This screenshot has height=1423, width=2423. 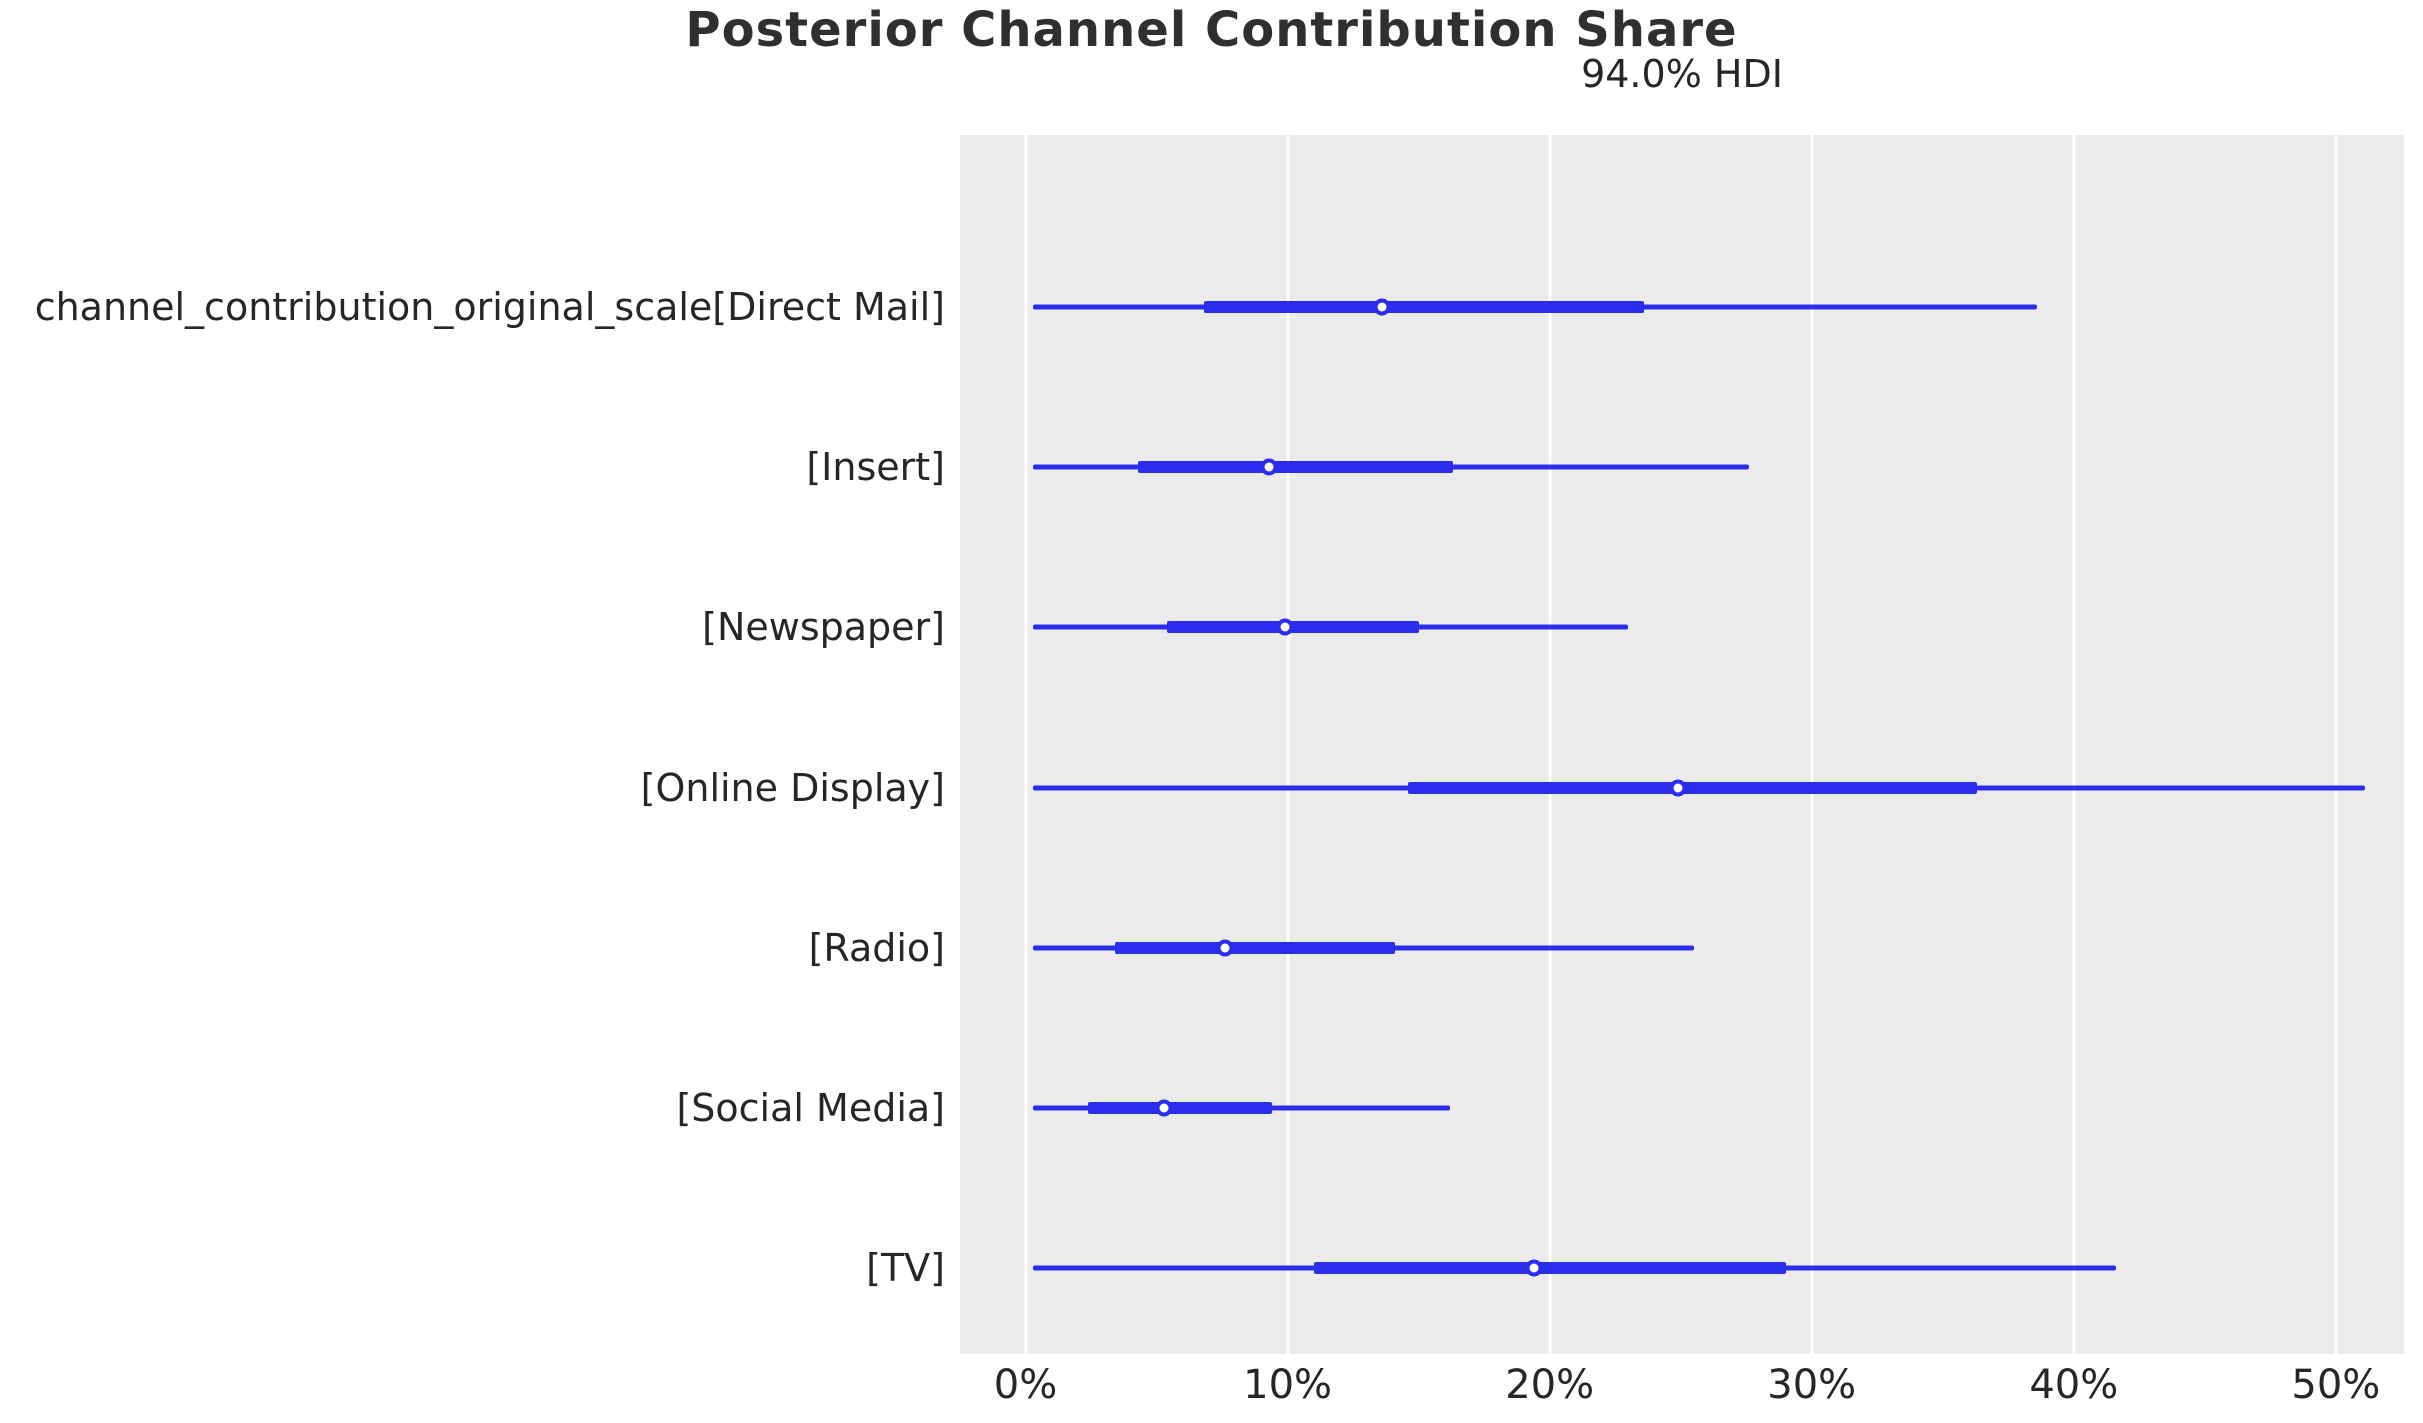 I want to click on x-tick-label: 10%, so click(x=1288, y=1385).